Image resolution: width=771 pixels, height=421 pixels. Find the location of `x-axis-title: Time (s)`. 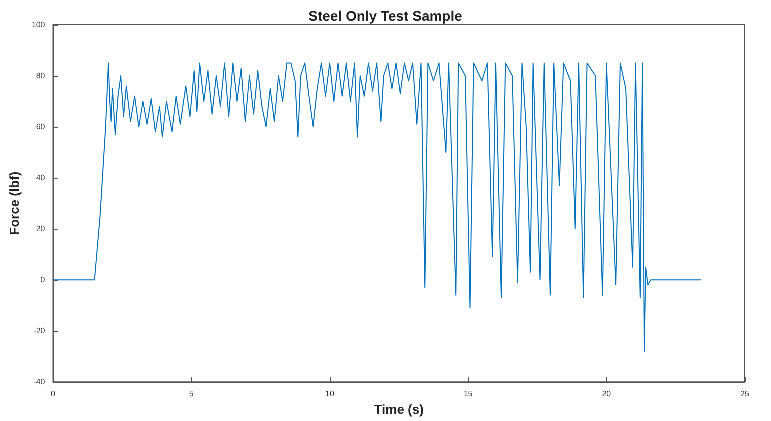

x-axis-title: Time (s) is located at coordinates (399, 409).